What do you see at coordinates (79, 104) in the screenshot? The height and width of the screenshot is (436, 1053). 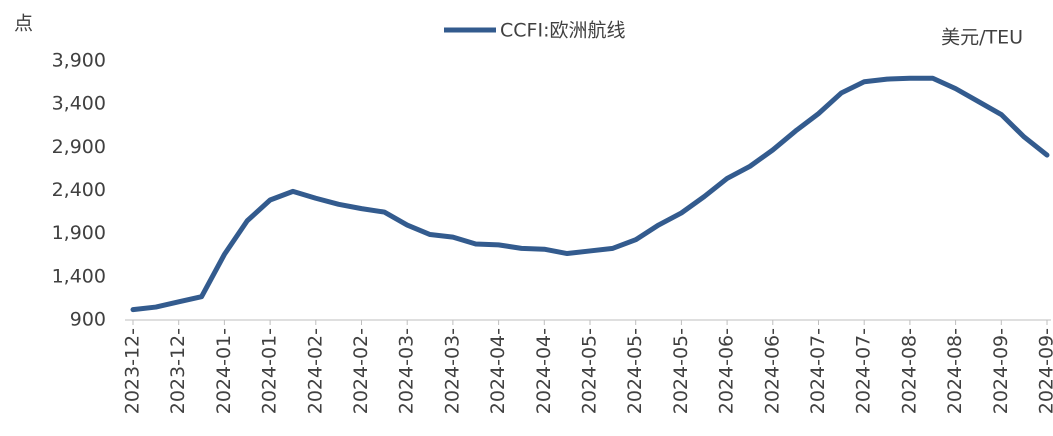 I see `y-tick-label: 3,400` at bounding box center [79, 104].